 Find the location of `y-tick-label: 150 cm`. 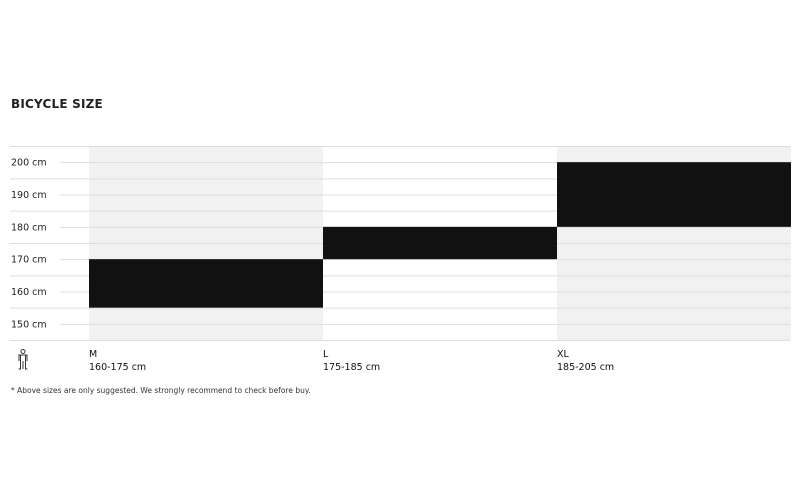

y-tick-label: 150 cm is located at coordinates (29, 324).